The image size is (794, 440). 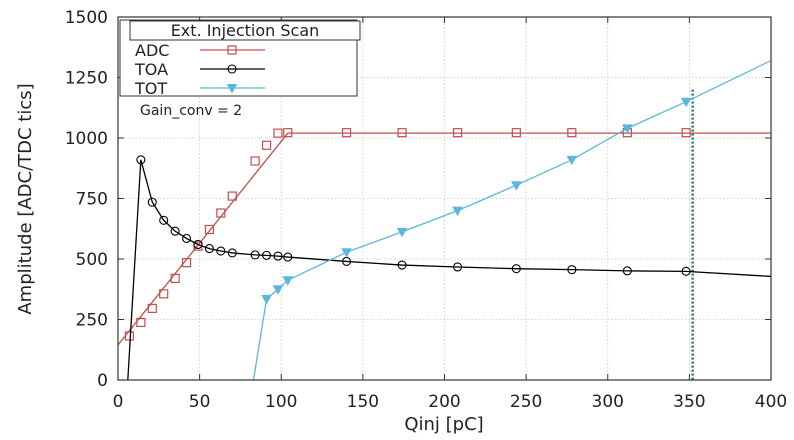 I want to click on x-axis-label: Qinj [pC], so click(x=443, y=424).